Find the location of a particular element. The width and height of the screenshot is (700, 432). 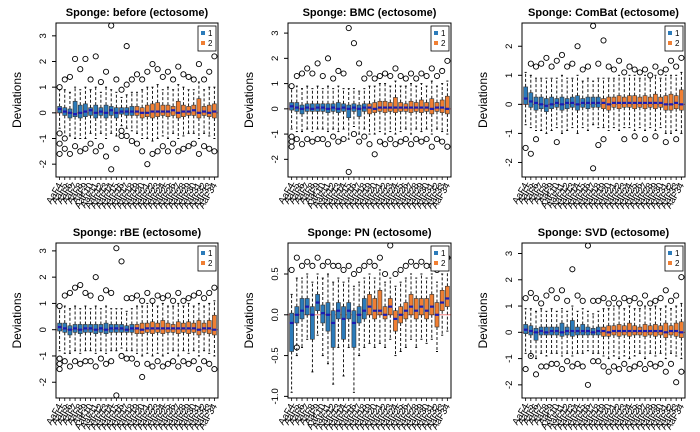

box-AaF16 is located at coordinates (587, 97).